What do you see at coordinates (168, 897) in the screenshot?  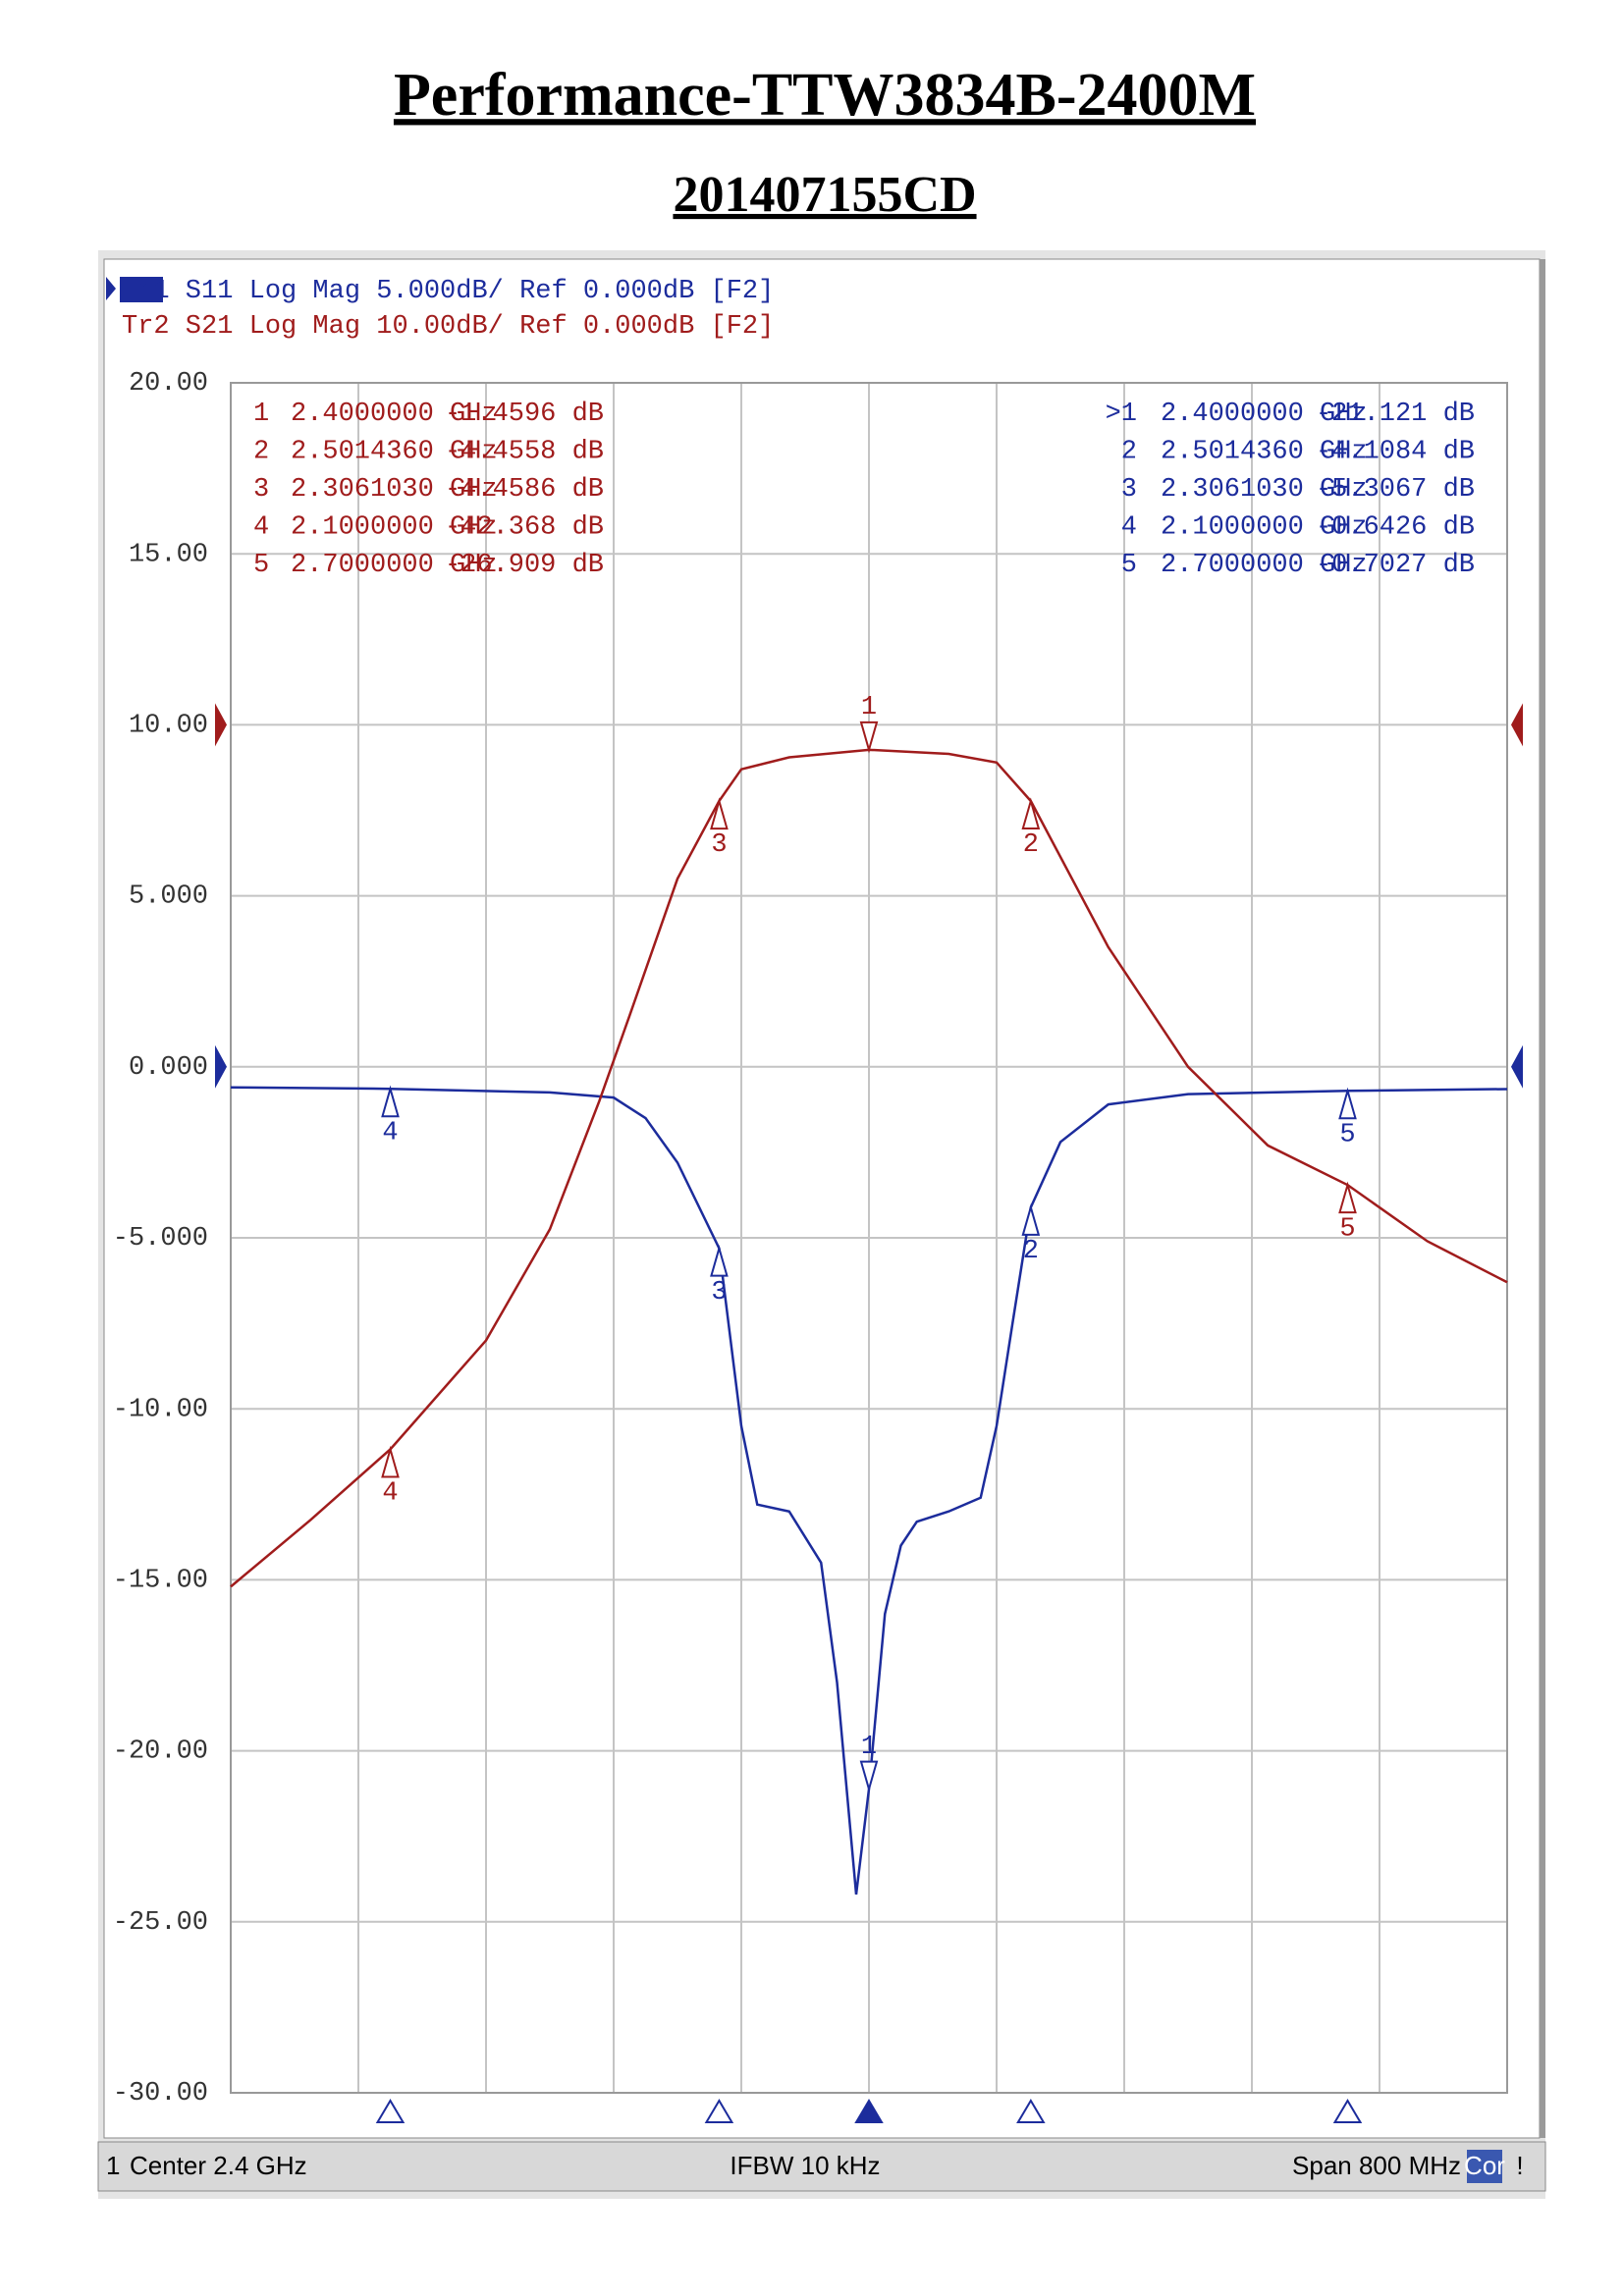 I see `y-tick-label: 5.000` at bounding box center [168, 897].